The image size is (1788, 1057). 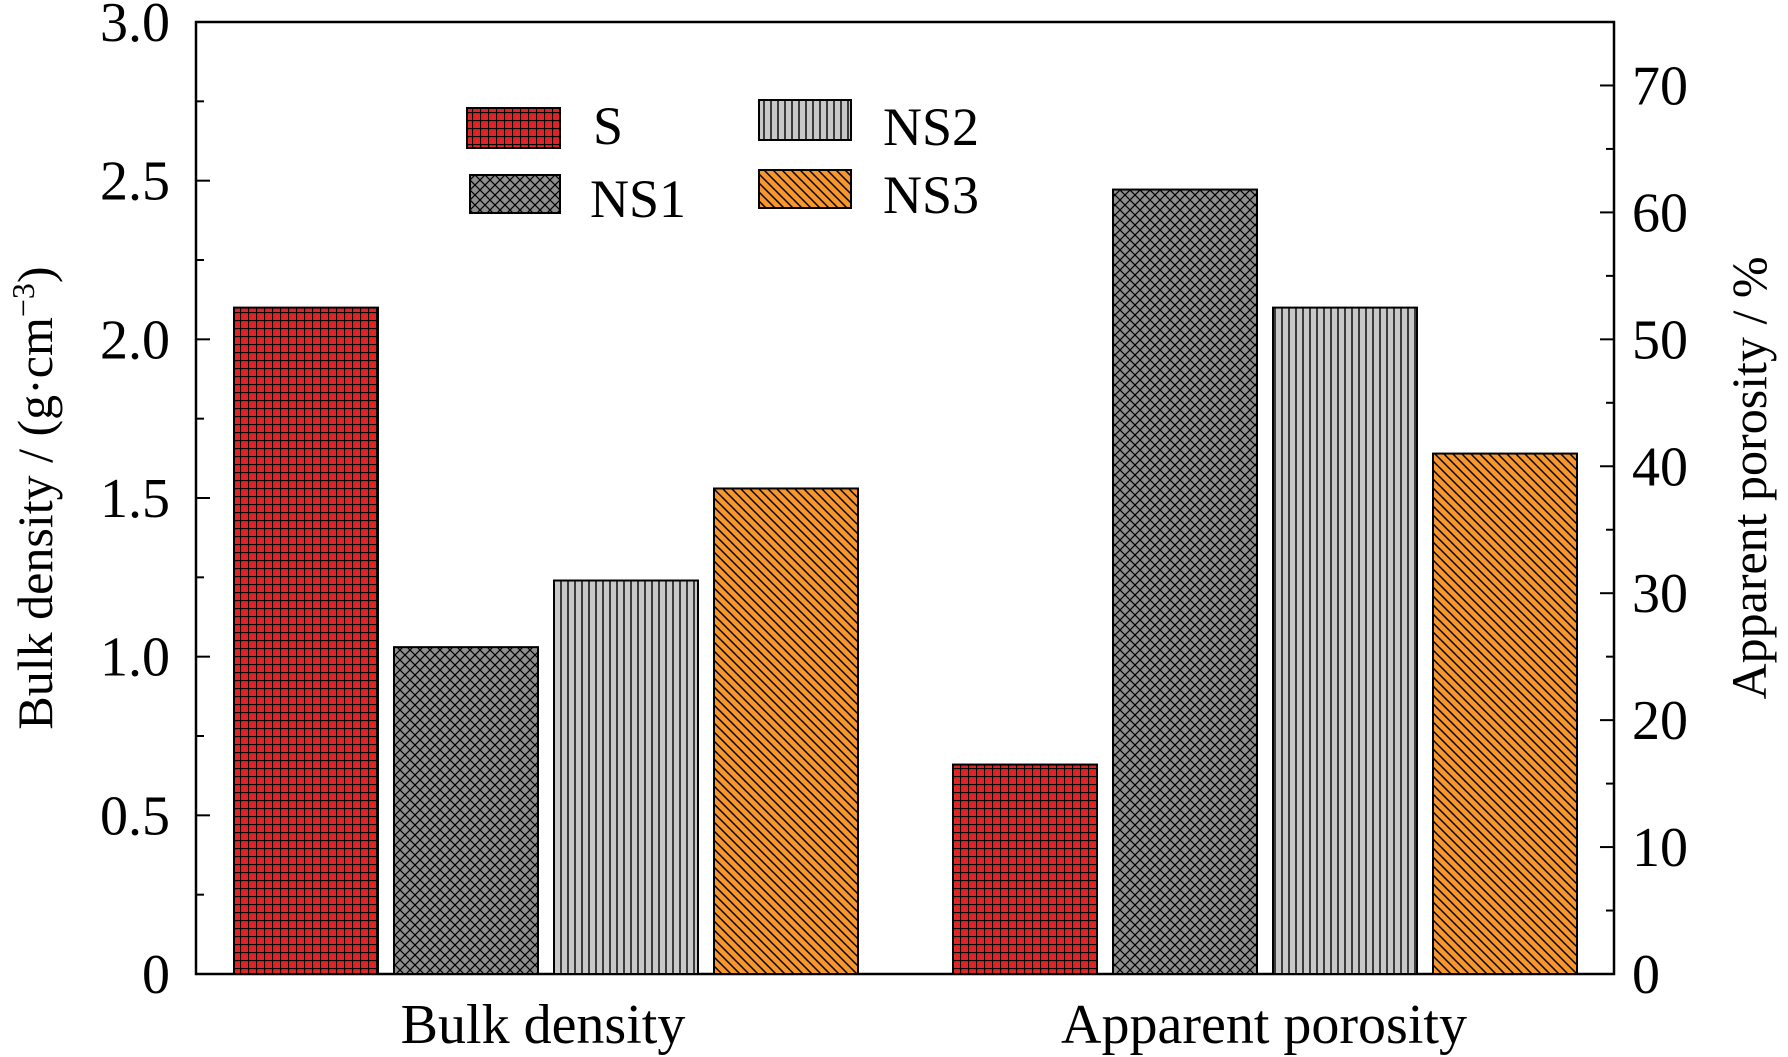 I want to click on right-axis-label: Apparent porosity / %, so click(x=1749, y=478).